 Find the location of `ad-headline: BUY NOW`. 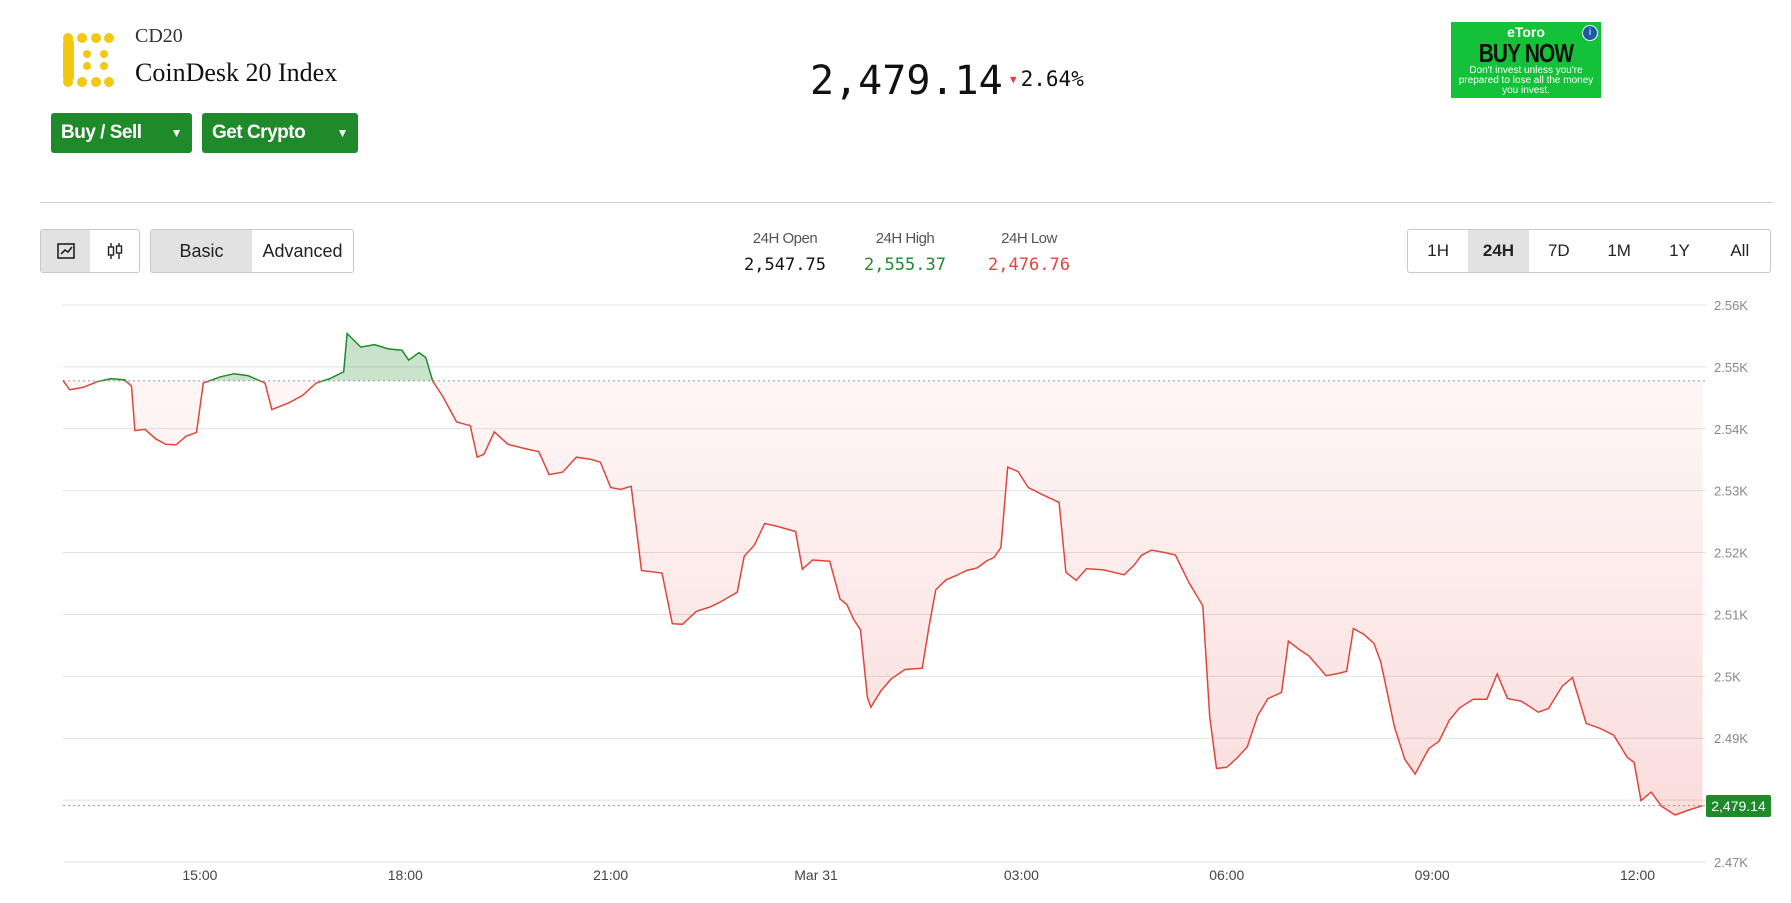

ad-headline: BUY NOW is located at coordinates (1526, 53).